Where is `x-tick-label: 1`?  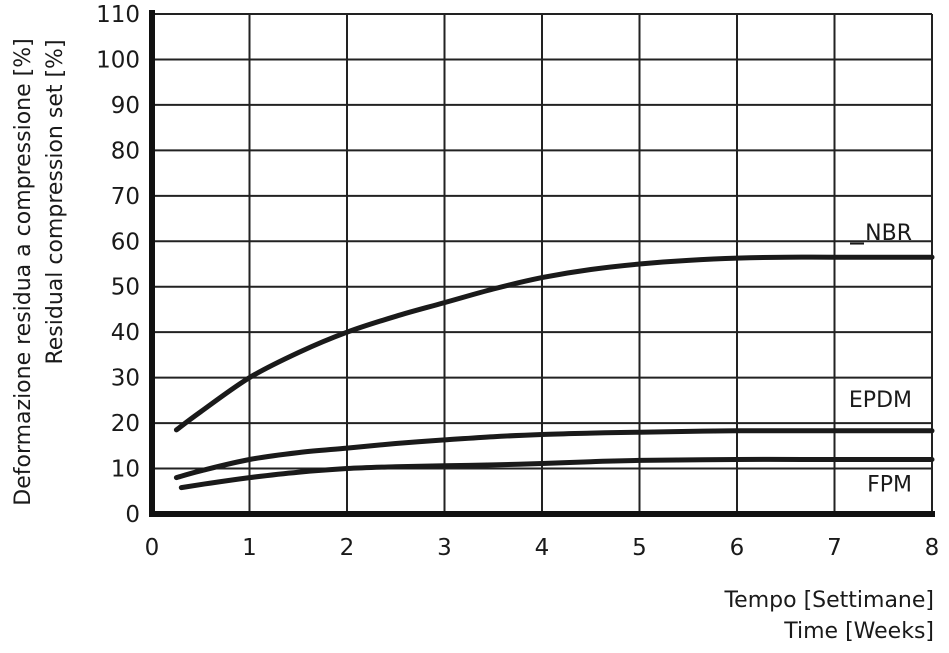
x-tick-label: 1 is located at coordinates (249, 548).